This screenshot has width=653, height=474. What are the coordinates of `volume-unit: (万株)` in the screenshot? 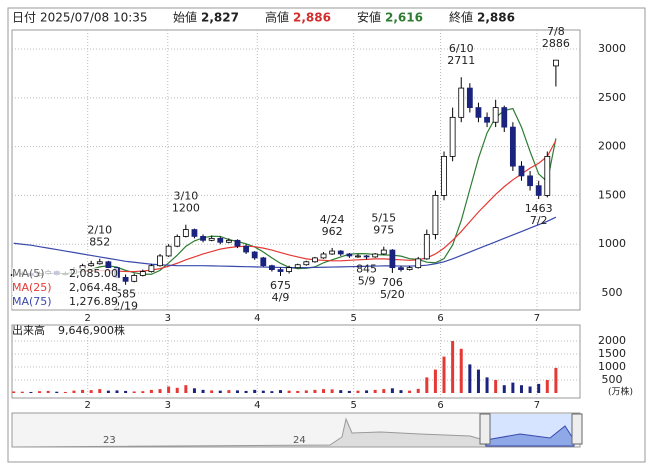 It's located at (620, 392).